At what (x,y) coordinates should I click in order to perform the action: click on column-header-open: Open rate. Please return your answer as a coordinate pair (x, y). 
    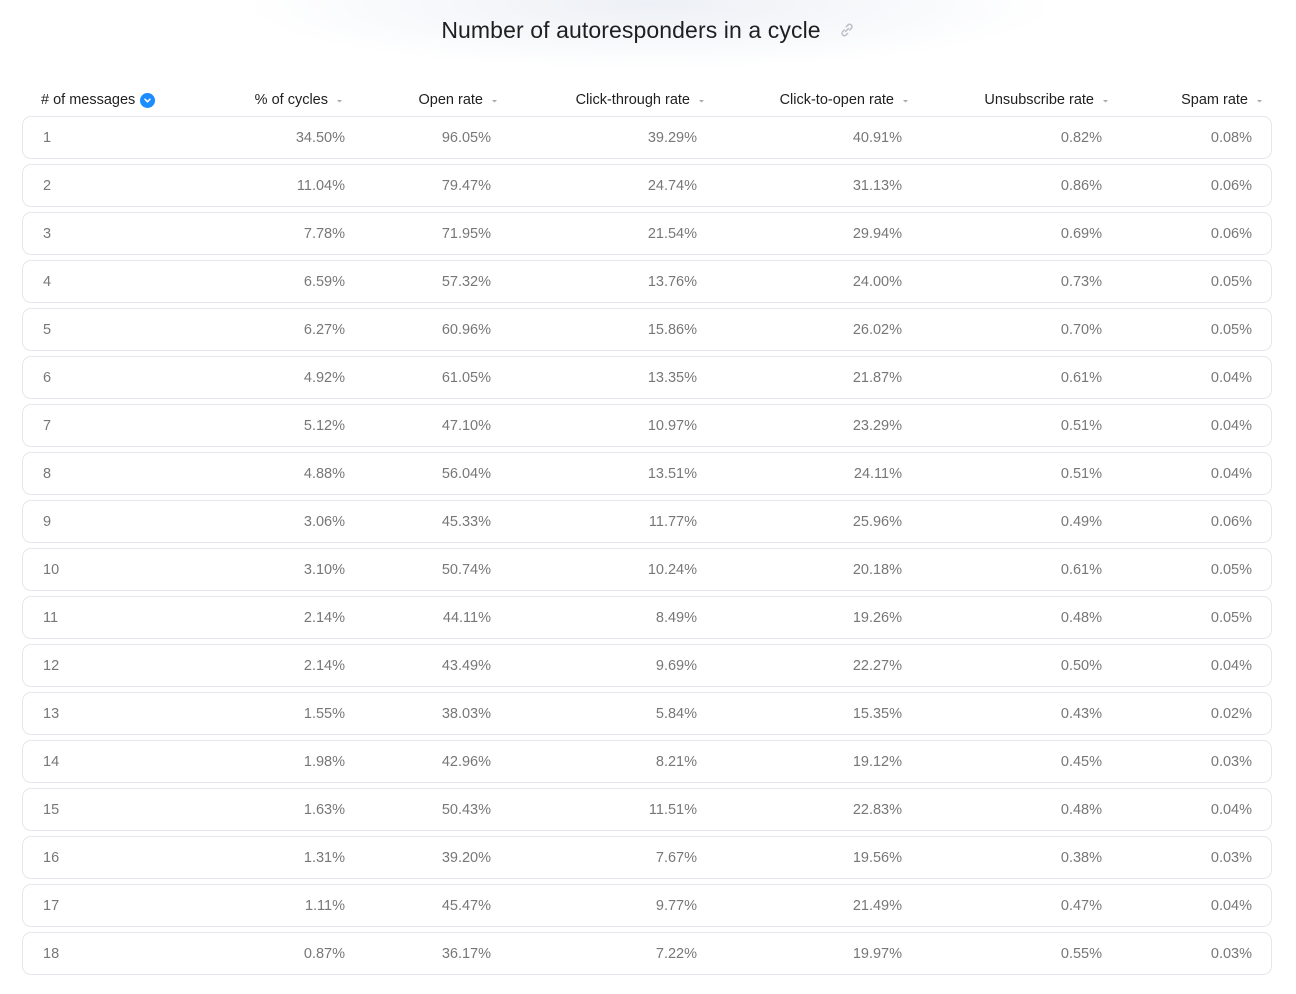
    Looking at the image, I should click on (459, 100).